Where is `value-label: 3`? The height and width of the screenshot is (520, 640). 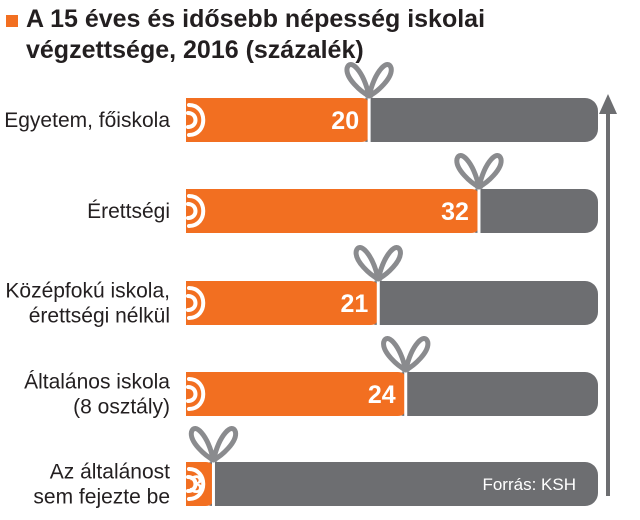 value-label: 3 is located at coordinates (197, 485).